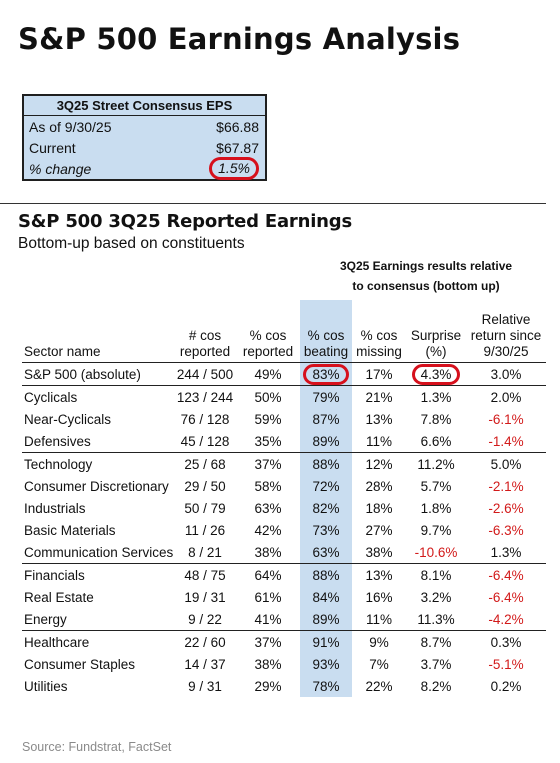 The image size is (560, 763). I want to click on relative-return-cell: -5.1%, so click(506, 664).